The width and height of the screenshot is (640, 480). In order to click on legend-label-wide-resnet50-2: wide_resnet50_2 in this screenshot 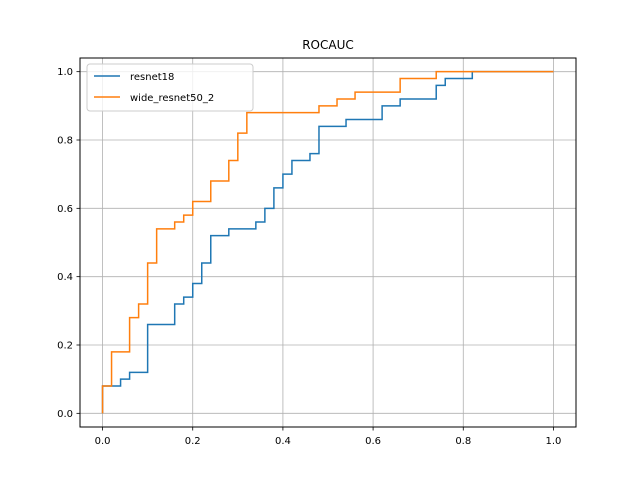, I will do `click(172, 98)`.